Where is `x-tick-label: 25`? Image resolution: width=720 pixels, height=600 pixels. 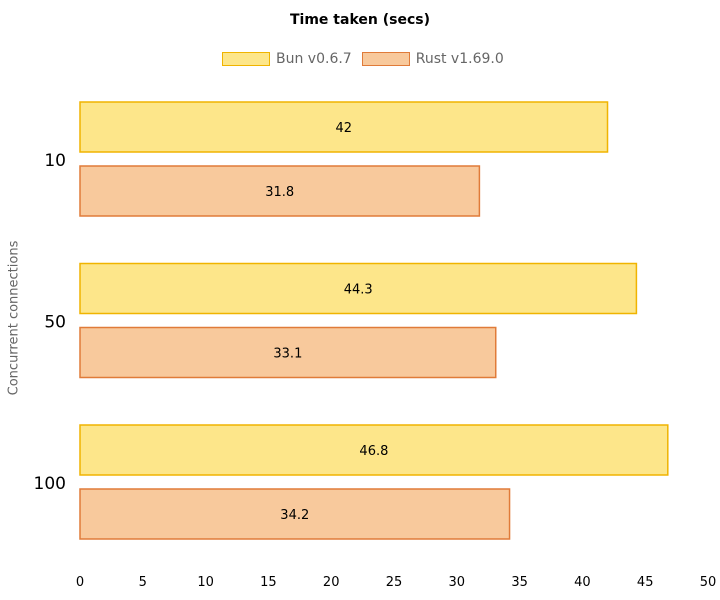
x-tick-label: 25 is located at coordinates (394, 582).